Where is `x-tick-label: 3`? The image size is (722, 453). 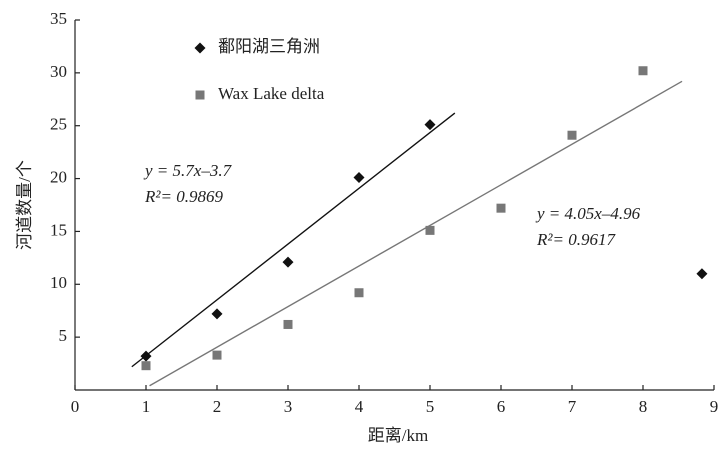 x-tick-label: 3 is located at coordinates (288, 406).